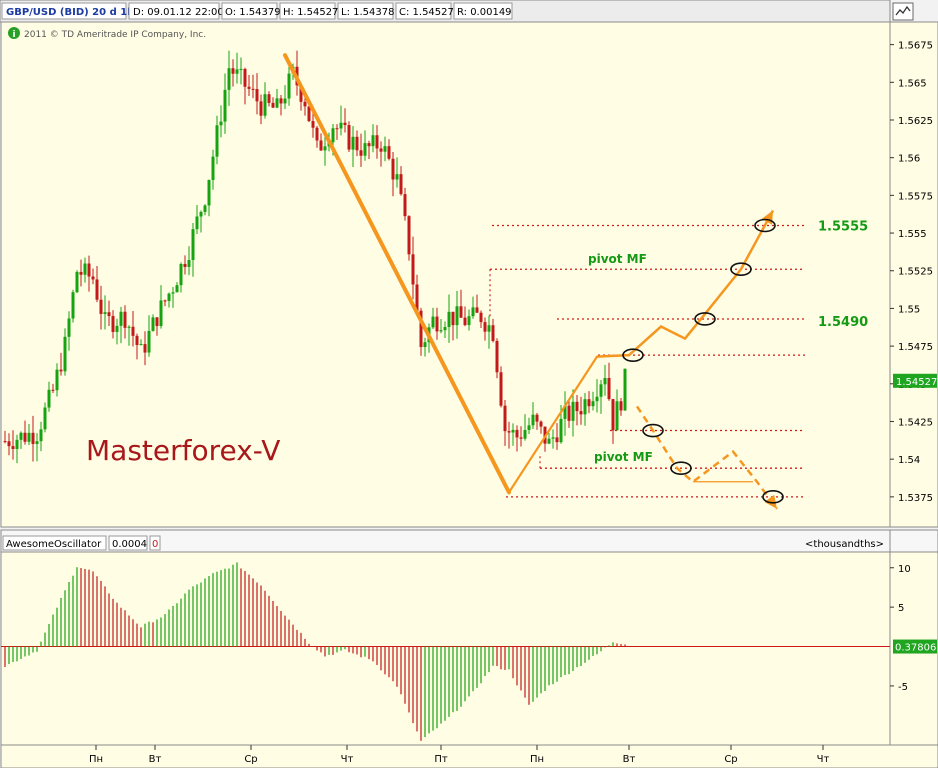 This screenshot has height=768, width=938. I want to click on chart-settings-button, so click(903, 11).